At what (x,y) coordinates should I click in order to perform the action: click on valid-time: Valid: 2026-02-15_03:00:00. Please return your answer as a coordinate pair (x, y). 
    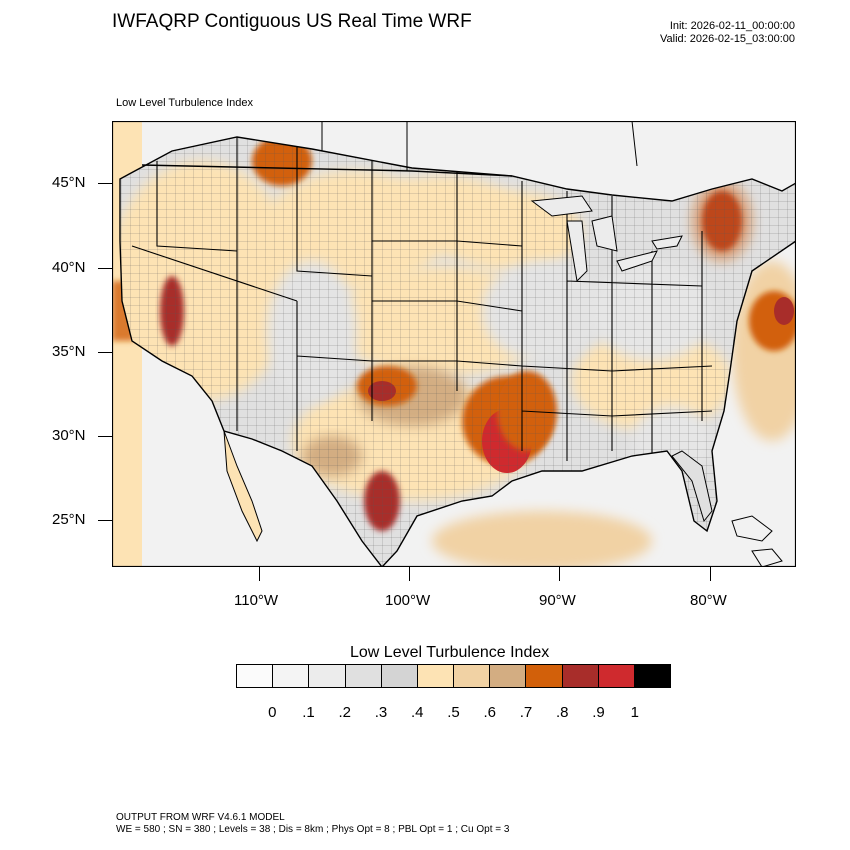
    Looking at the image, I should click on (727, 39).